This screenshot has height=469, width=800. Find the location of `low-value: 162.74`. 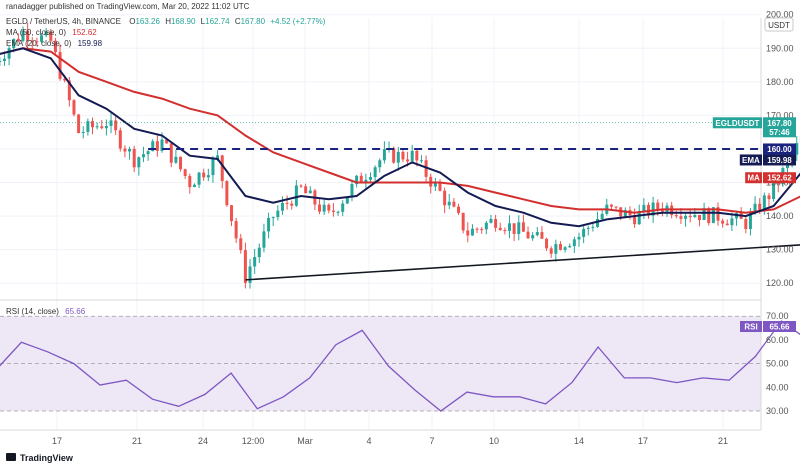

low-value: 162.74 is located at coordinates (217, 21).